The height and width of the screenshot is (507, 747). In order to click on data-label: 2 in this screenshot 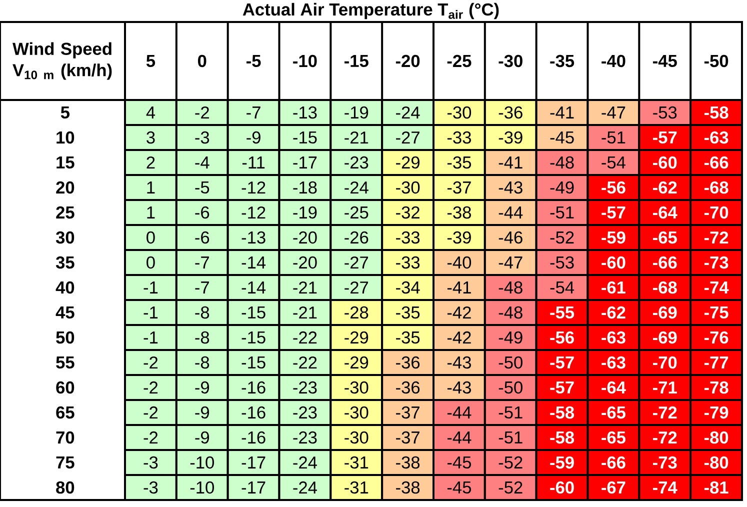, I will do `click(150, 162)`.